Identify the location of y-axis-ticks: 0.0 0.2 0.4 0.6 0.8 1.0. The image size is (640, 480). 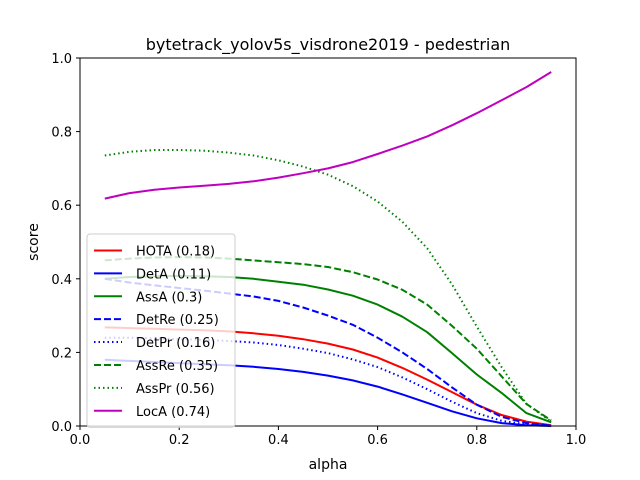
(65, 243).